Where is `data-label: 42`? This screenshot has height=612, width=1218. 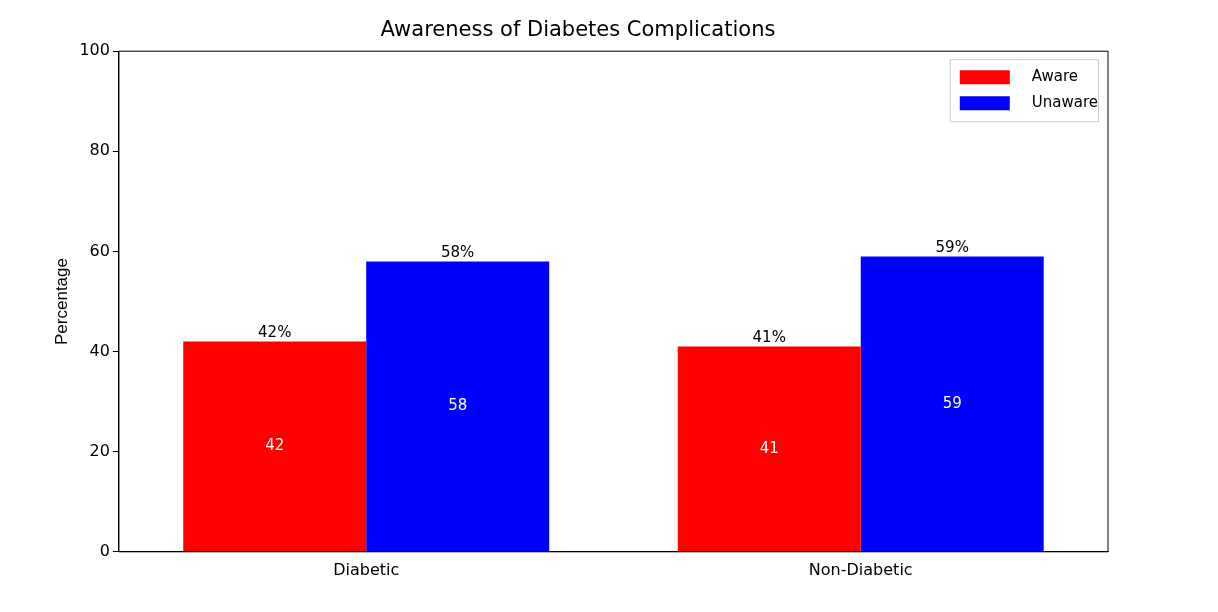
data-label: 42 is located at coordinates (275, 445).